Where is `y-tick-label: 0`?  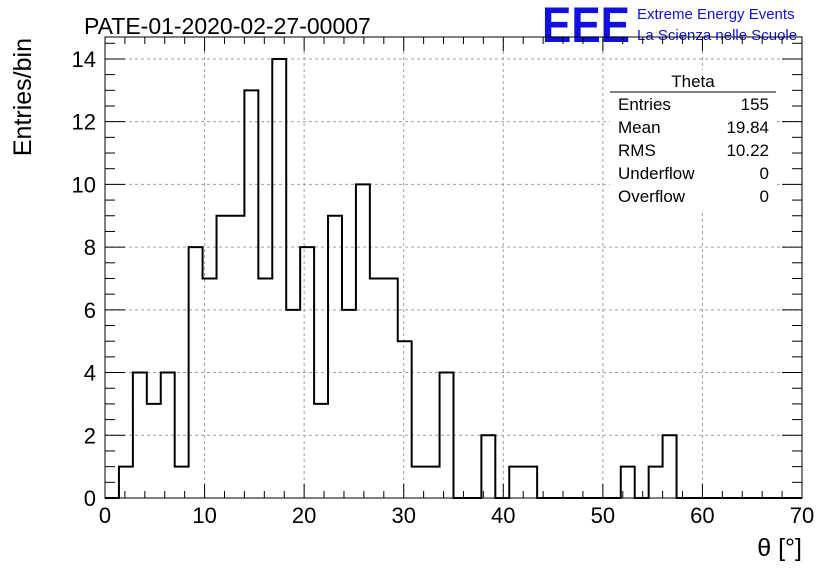 y-tick-label: 0 is located at coordinates (90, 498).